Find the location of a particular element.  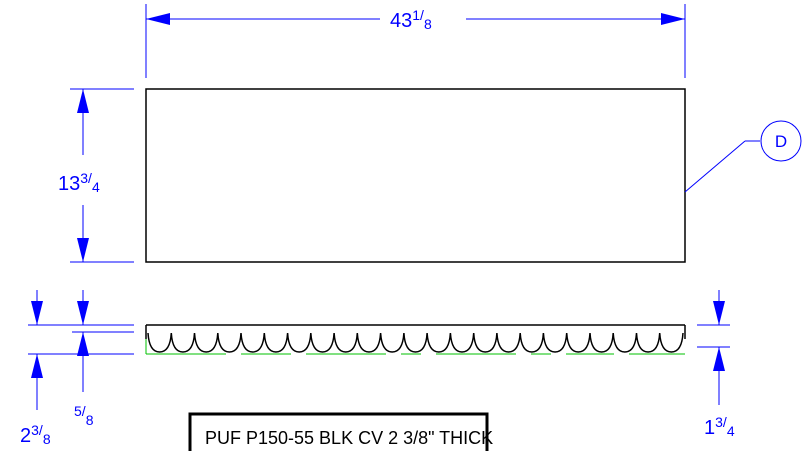

note-text: PUF P150-55 BLK CV 2 3/8" THICK is located at coordinates (349, 438).